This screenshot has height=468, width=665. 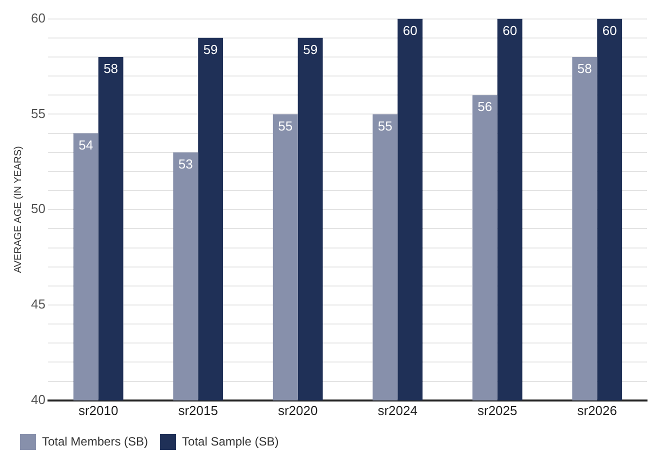 What do you see at coordinates (597, 410) in the screenshot?
I see `x-tick-label: sr2026` at bounding box center [597, 410].